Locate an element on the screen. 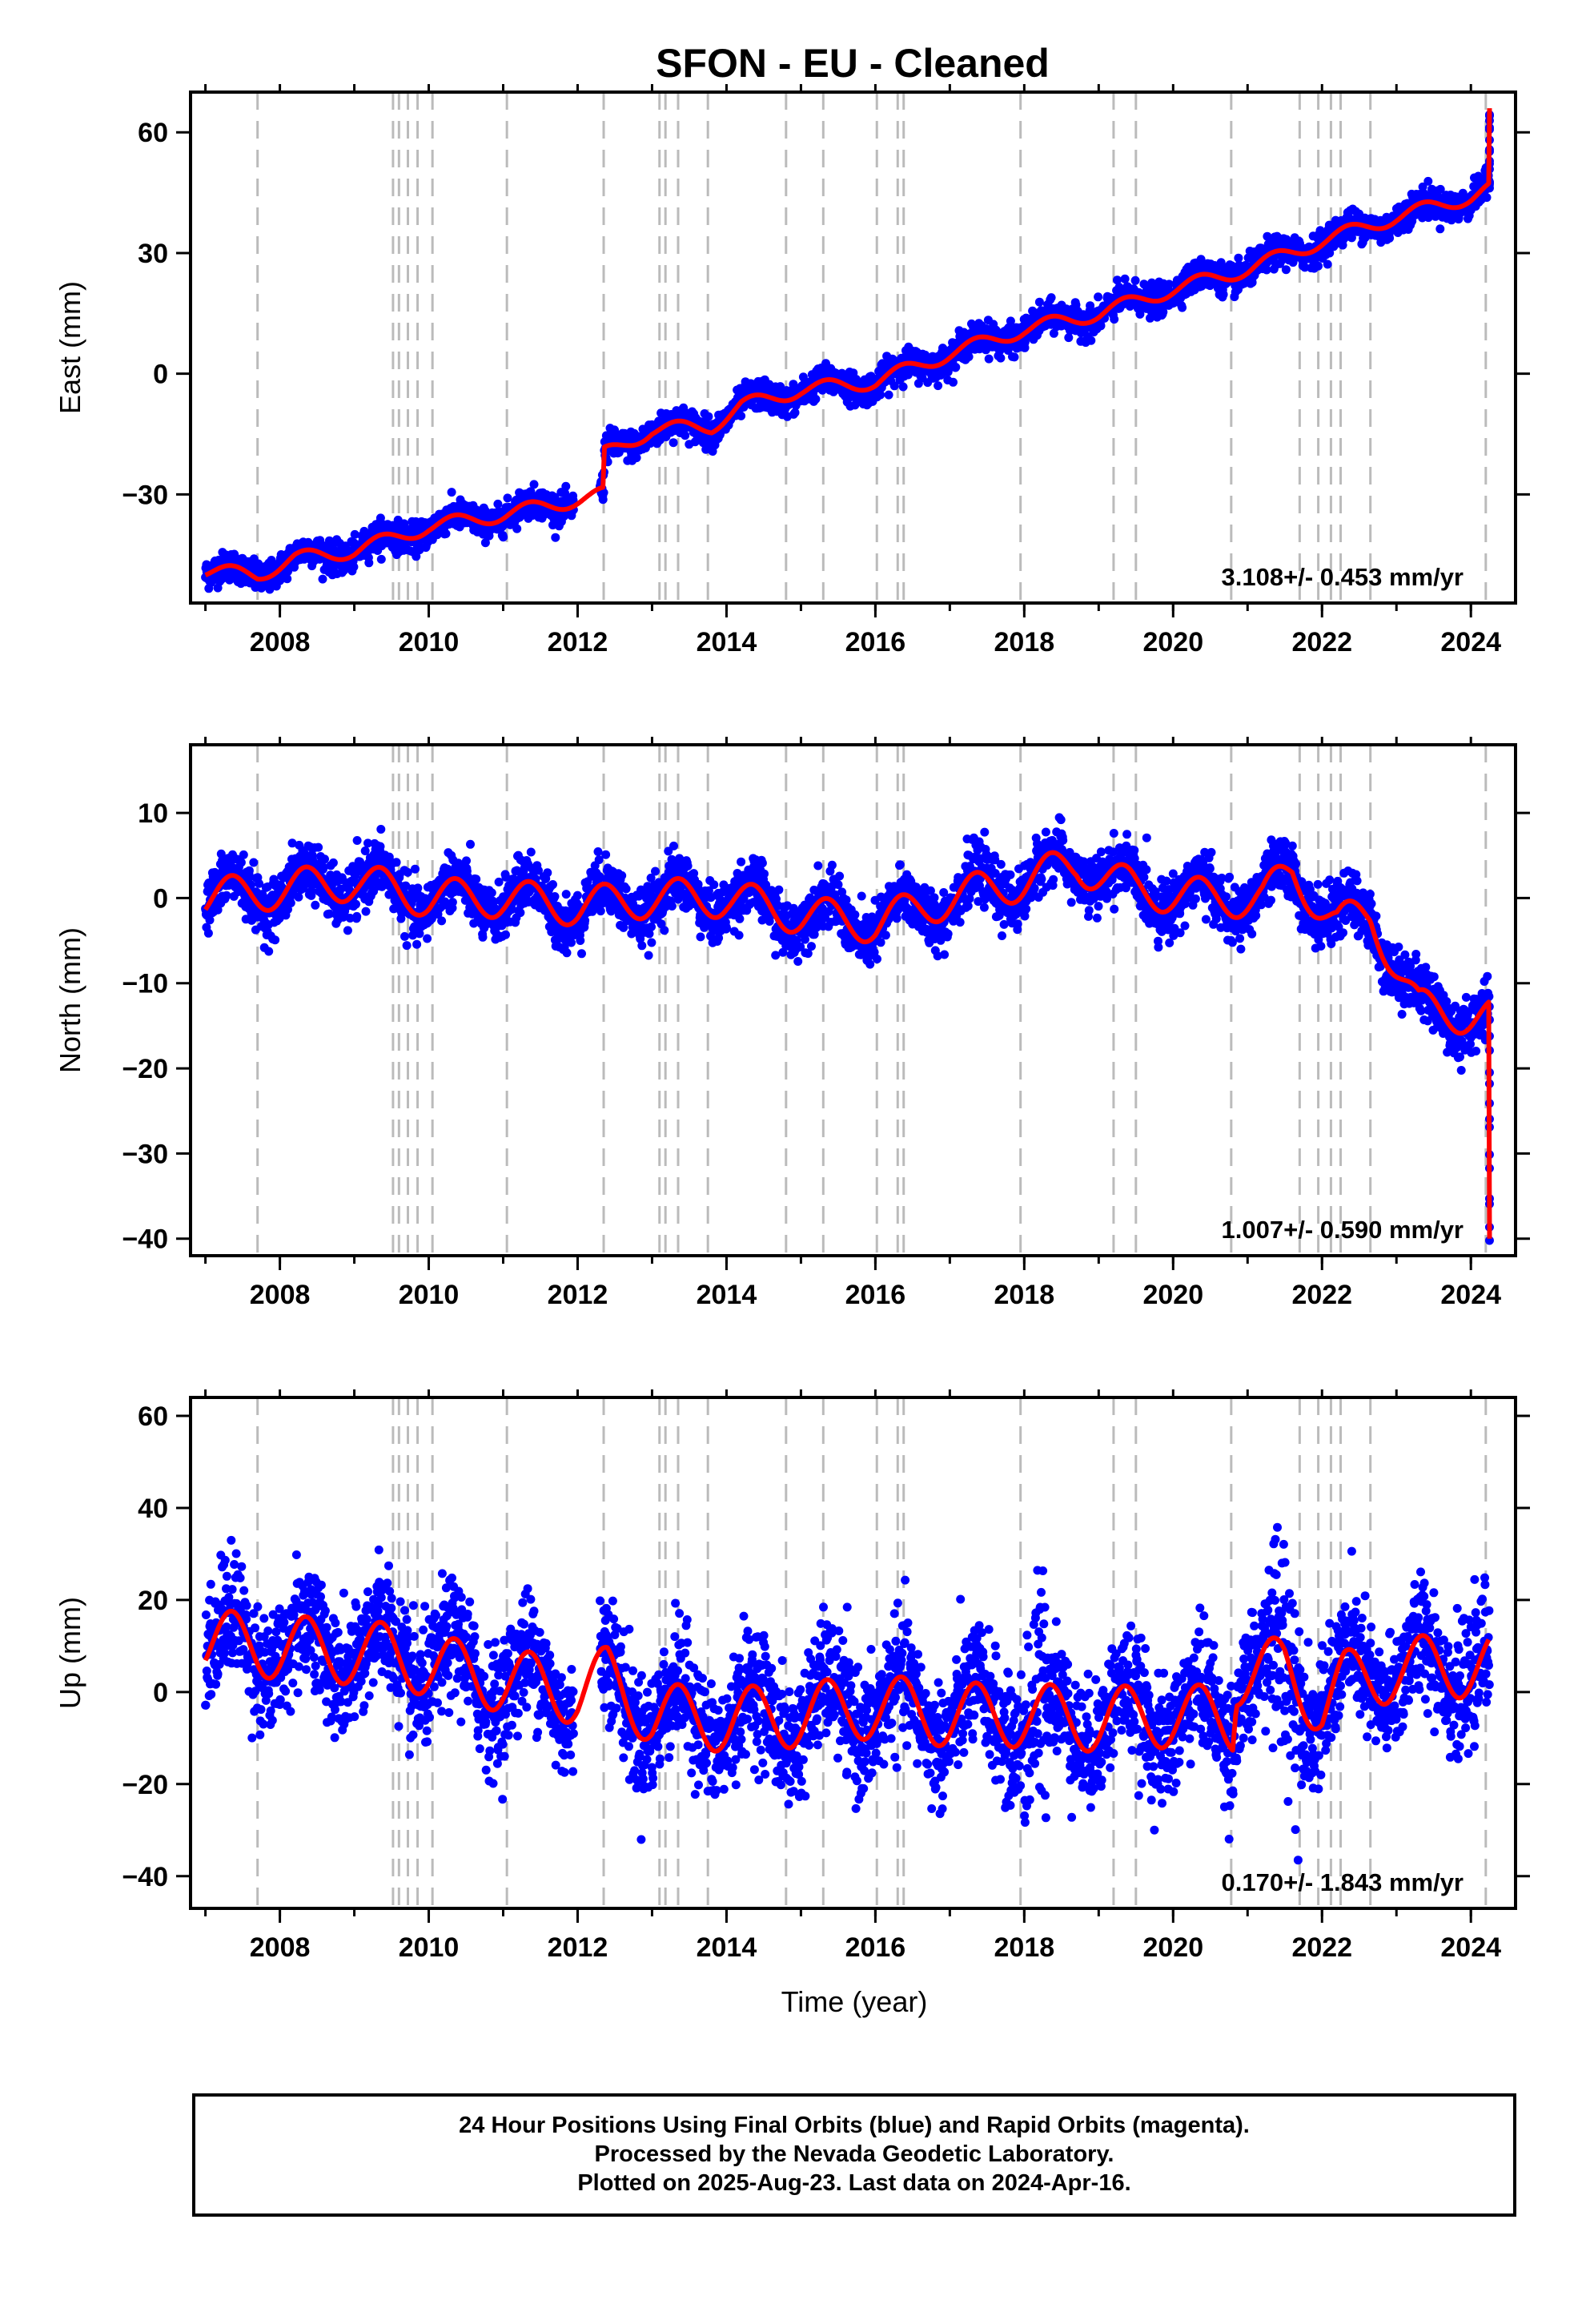  y-tick-label: 0 is located at coordinates (161, 375).